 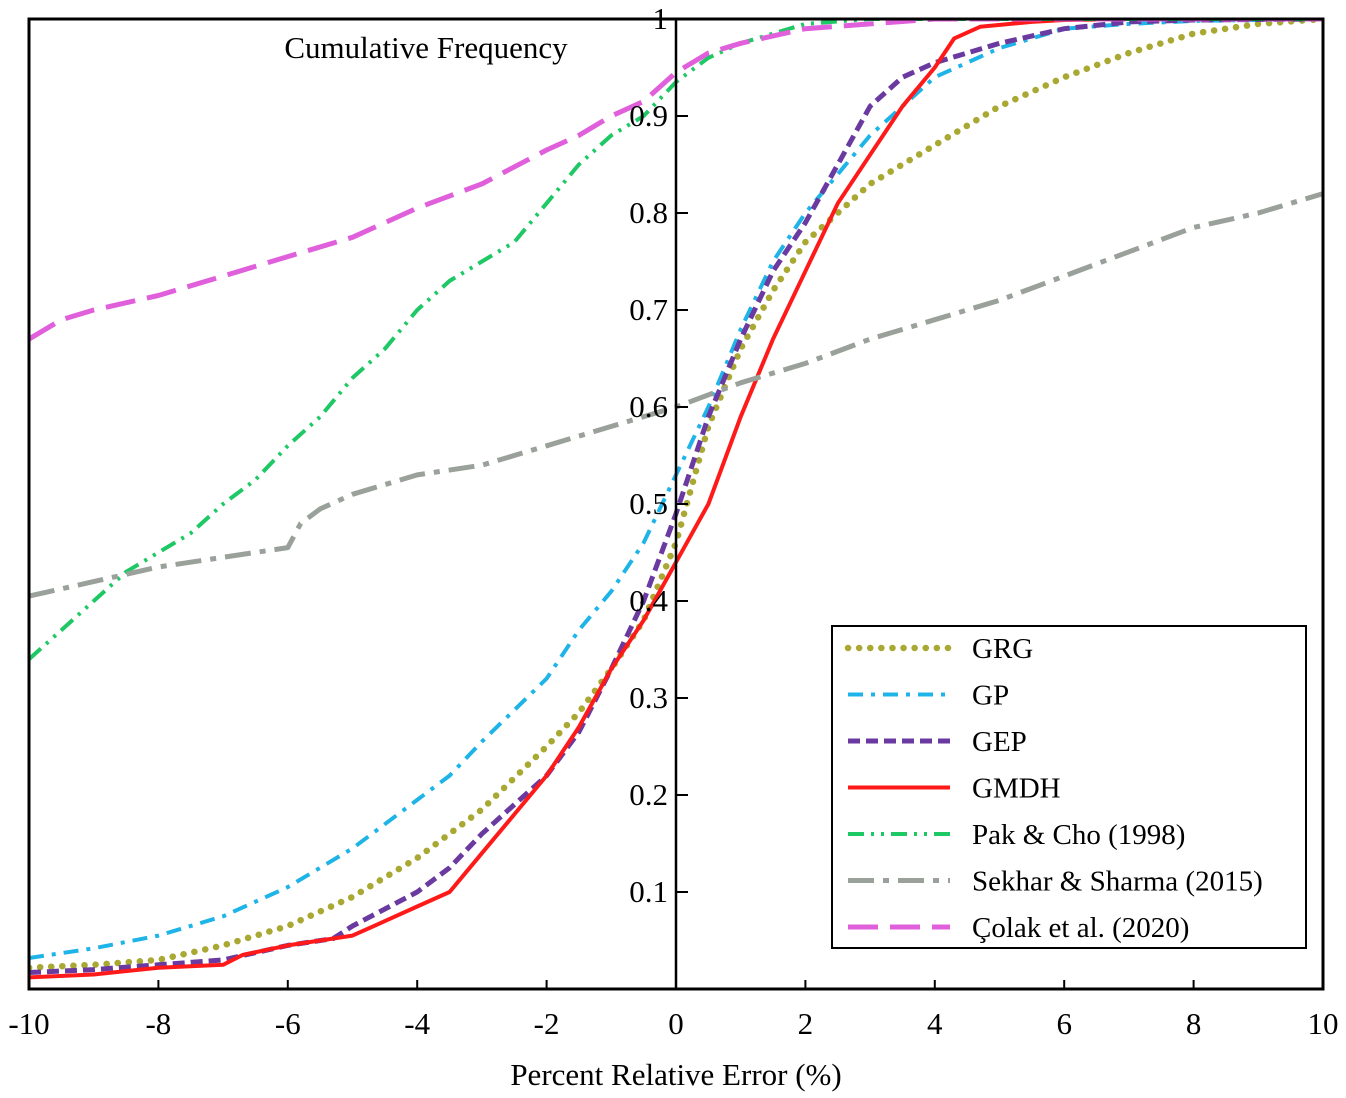 What do you see at coordinates (648, 697) in the screenshot?
I see `y-tick-label: 0.3` at bounding box center [648, 697].